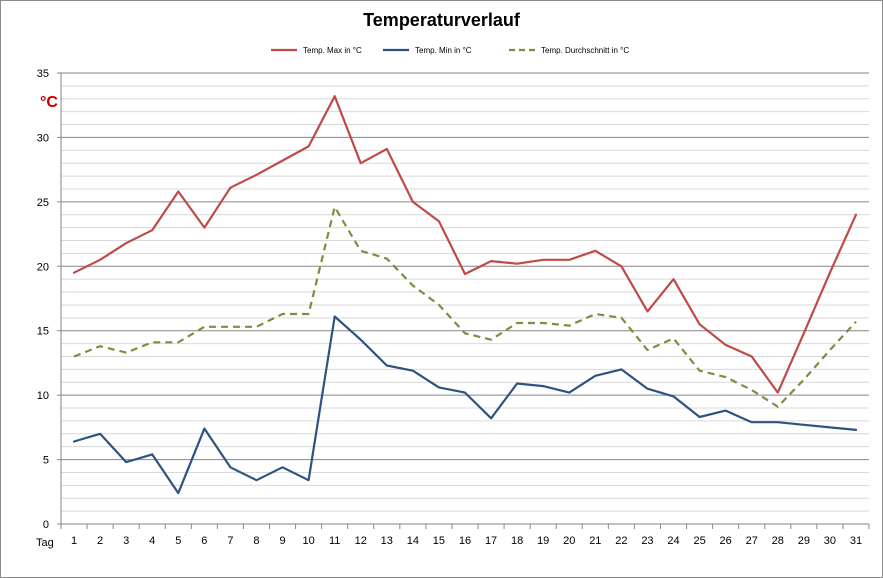 Image resolution: width=883 pixels, height=578 pixels. Describe the element at coordinates (230, 541) in the screenshot. I see `x-tick-label: 7` at that location.